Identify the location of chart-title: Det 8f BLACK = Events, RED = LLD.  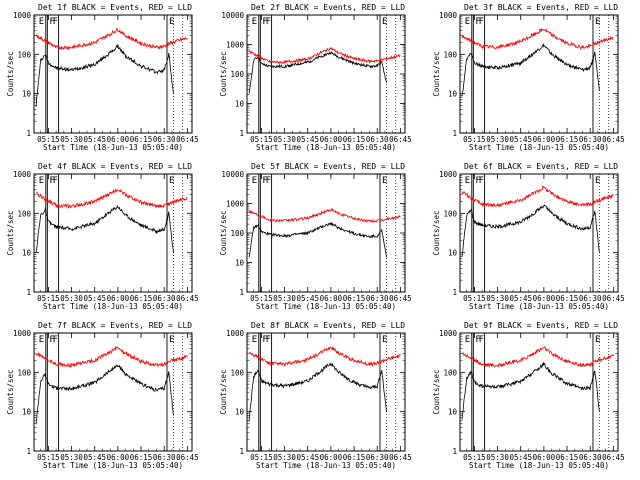
(328, 325).